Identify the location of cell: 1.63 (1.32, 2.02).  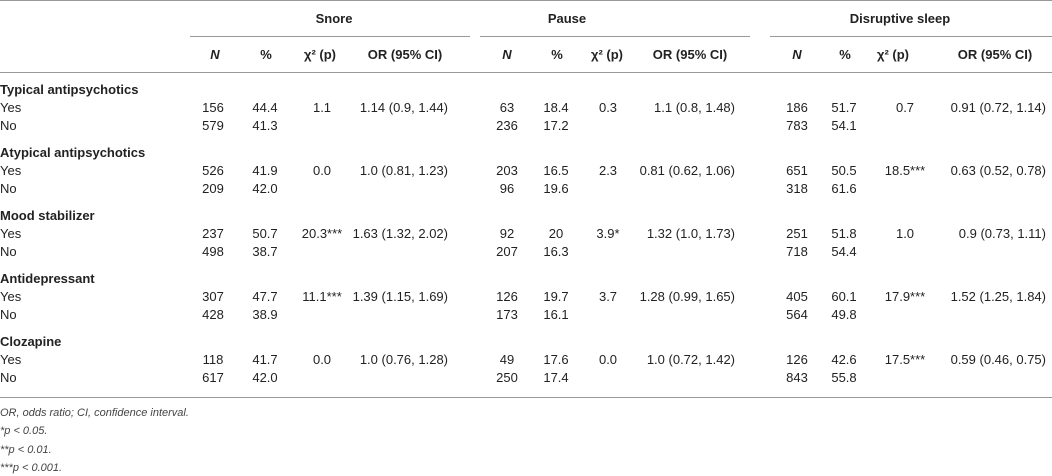
(400, 233).